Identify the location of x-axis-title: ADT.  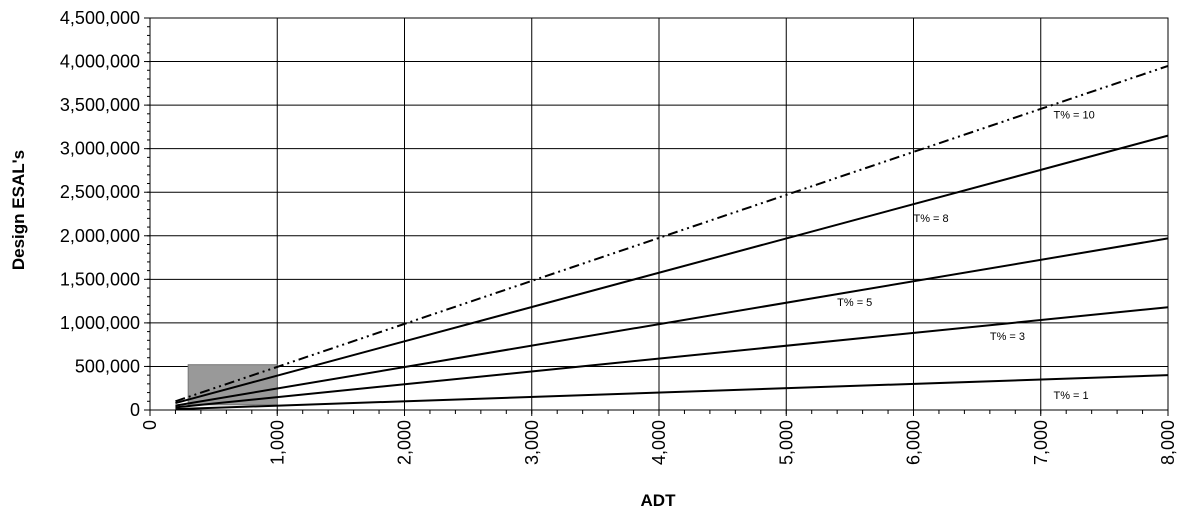
(659, 500).